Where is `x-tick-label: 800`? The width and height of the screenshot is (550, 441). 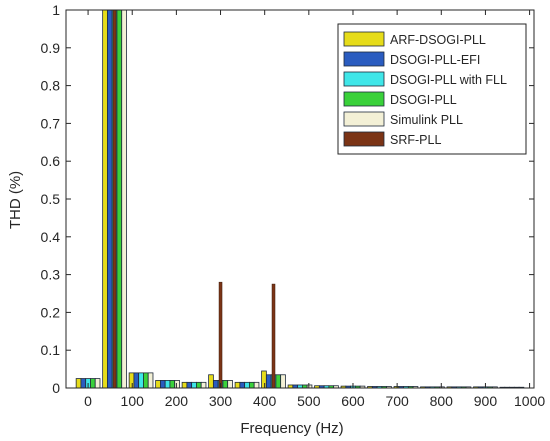 x-tick-label: 800 is located at coordinates (442, 401).